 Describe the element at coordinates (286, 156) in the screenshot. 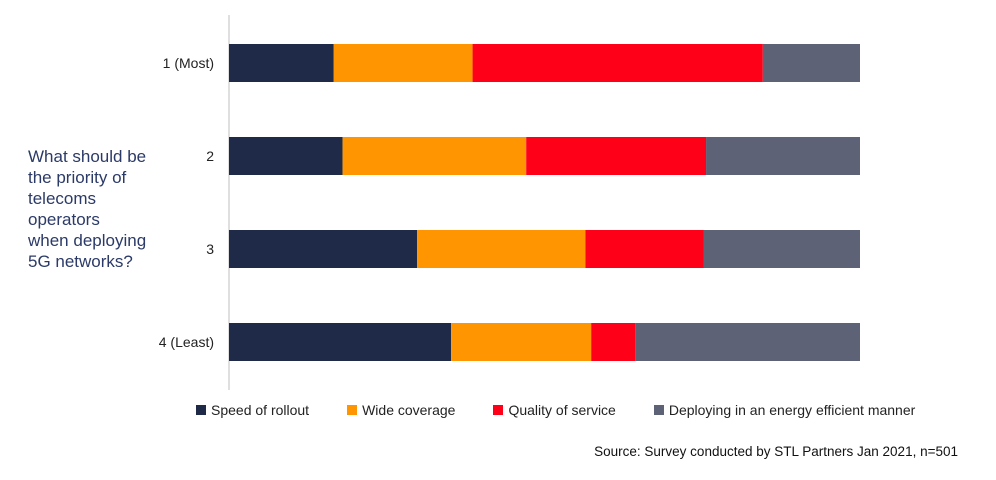

I see `bar-2-speed-of-rollout` at that location.